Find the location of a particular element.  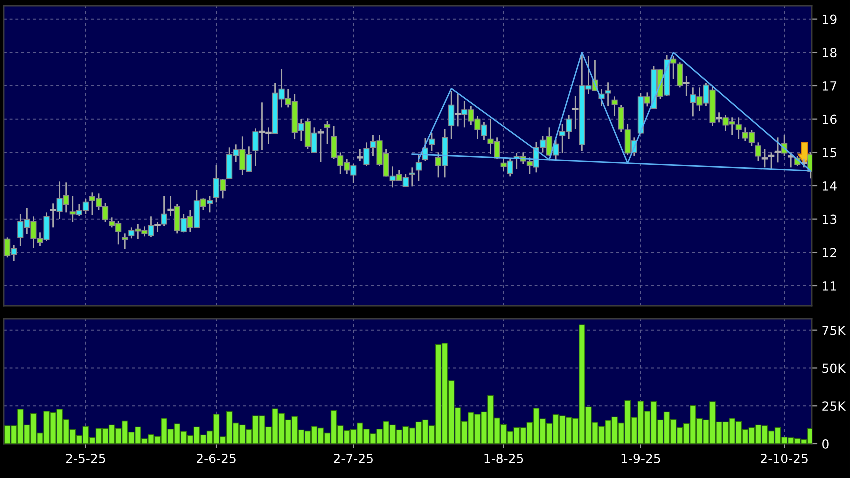

y-tick-label: 19 is located at coordinates (830, 19).